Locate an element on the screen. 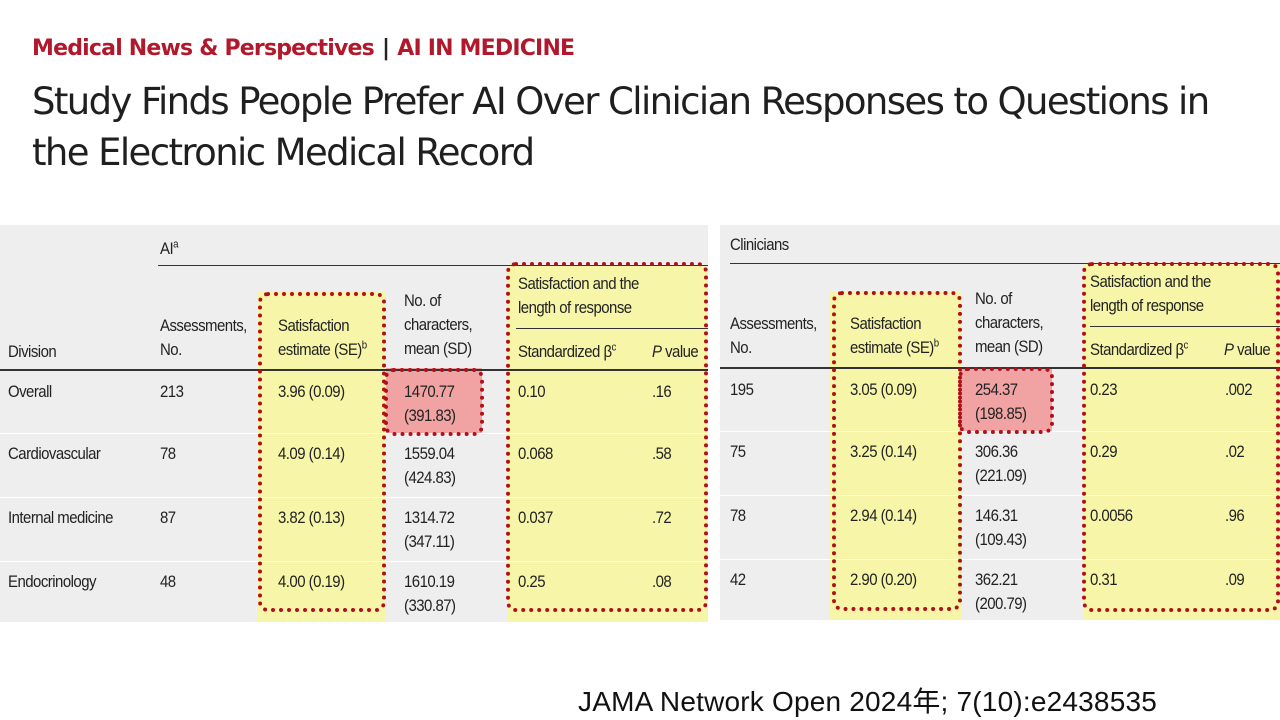  table-cell-satisfaction: 4.09 (0.14) is located at coordinates (311, 453).